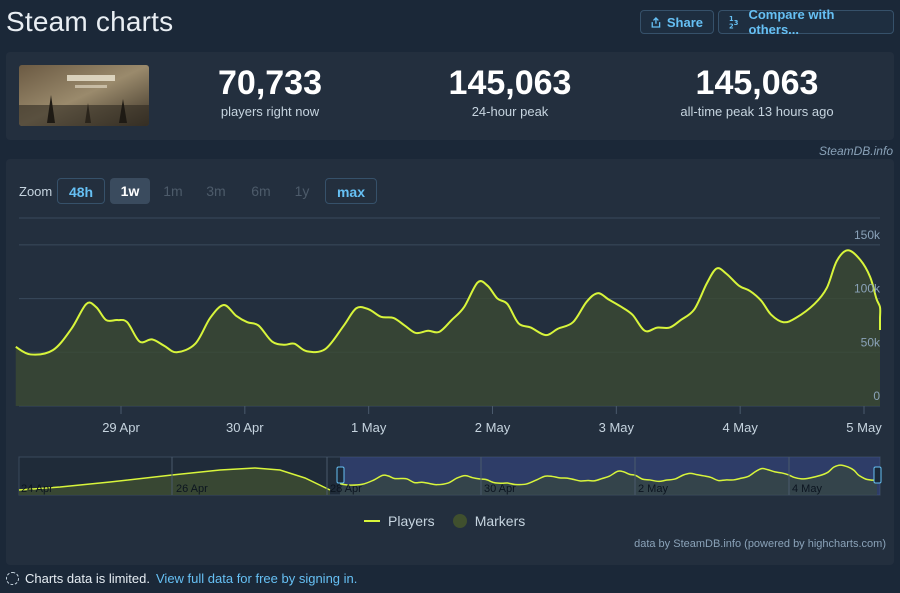 The width and height of the screenshot is (900, 593). I want to click on navigator-area, so click(609, 480).